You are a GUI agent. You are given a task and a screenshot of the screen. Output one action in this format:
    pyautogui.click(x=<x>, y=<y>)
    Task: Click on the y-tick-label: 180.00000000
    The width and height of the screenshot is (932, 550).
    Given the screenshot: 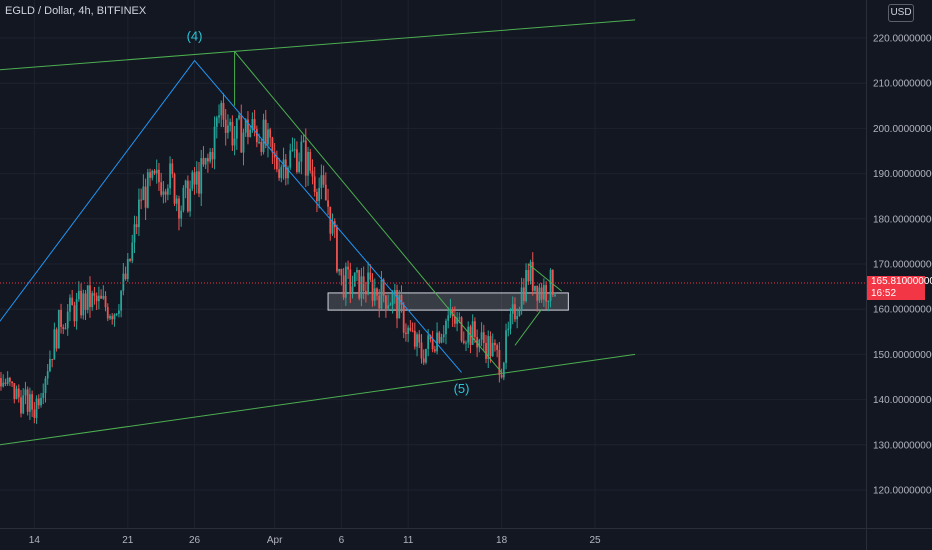 What is the action you would take?
    pyautogui.click(x=902, y=219)
    